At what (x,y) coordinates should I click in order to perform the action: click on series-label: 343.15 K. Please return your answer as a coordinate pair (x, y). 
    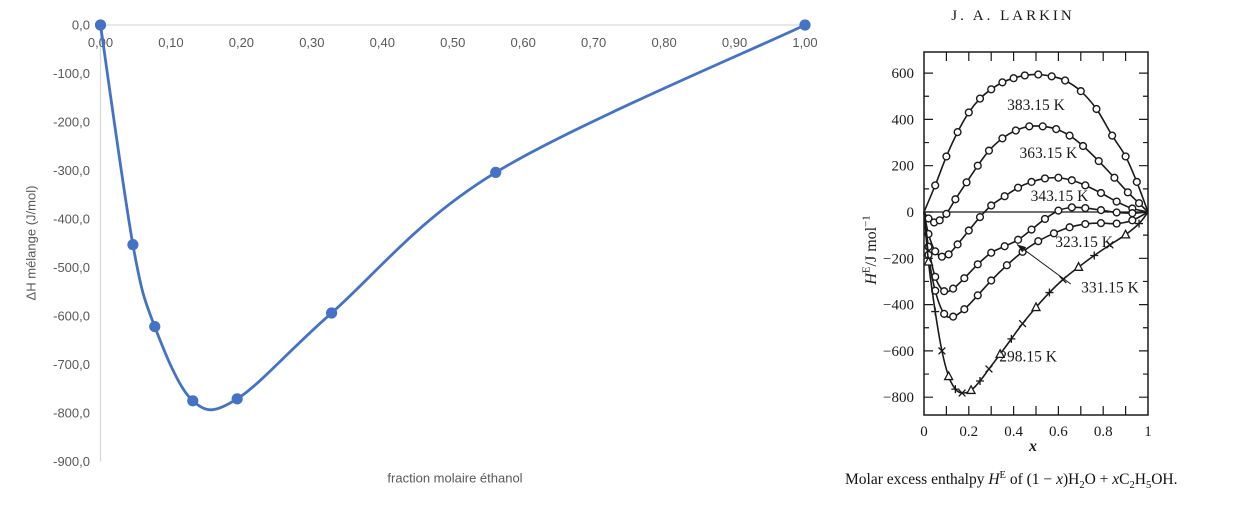
    Looking at the image, I should click on (1060, 196).